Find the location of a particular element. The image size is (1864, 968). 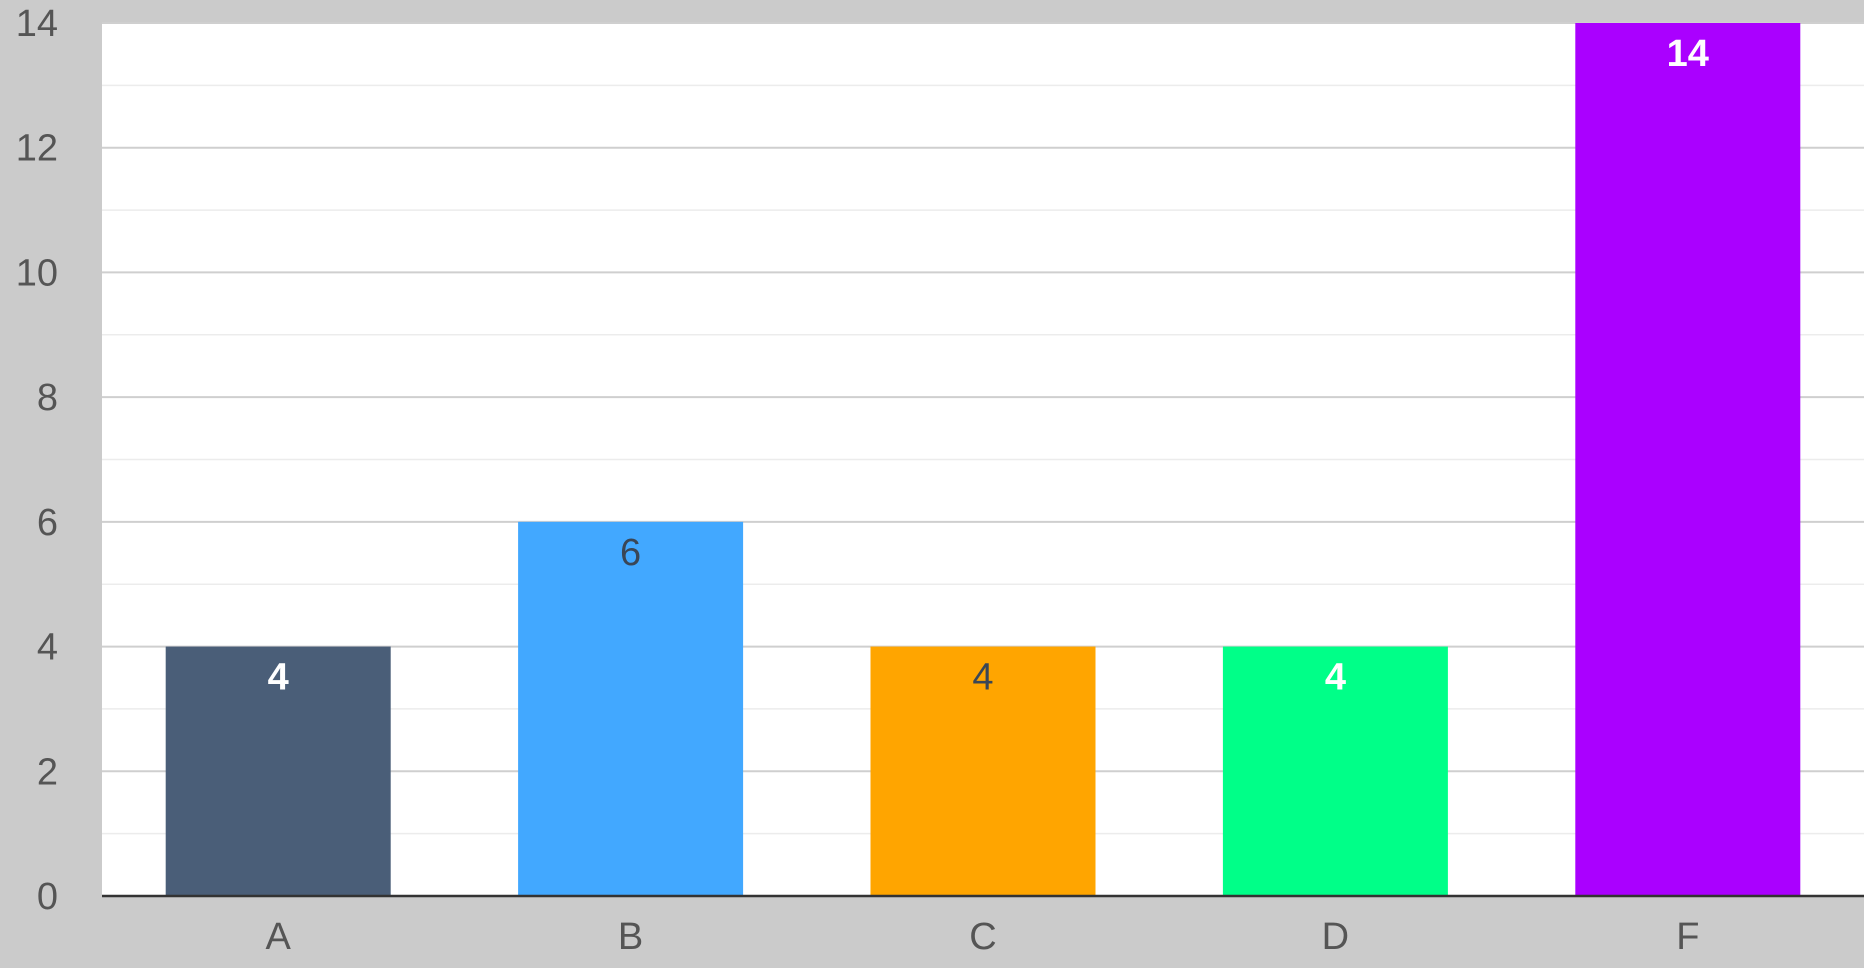

y-tick-label: 12 is located at coordinates (37, 149).